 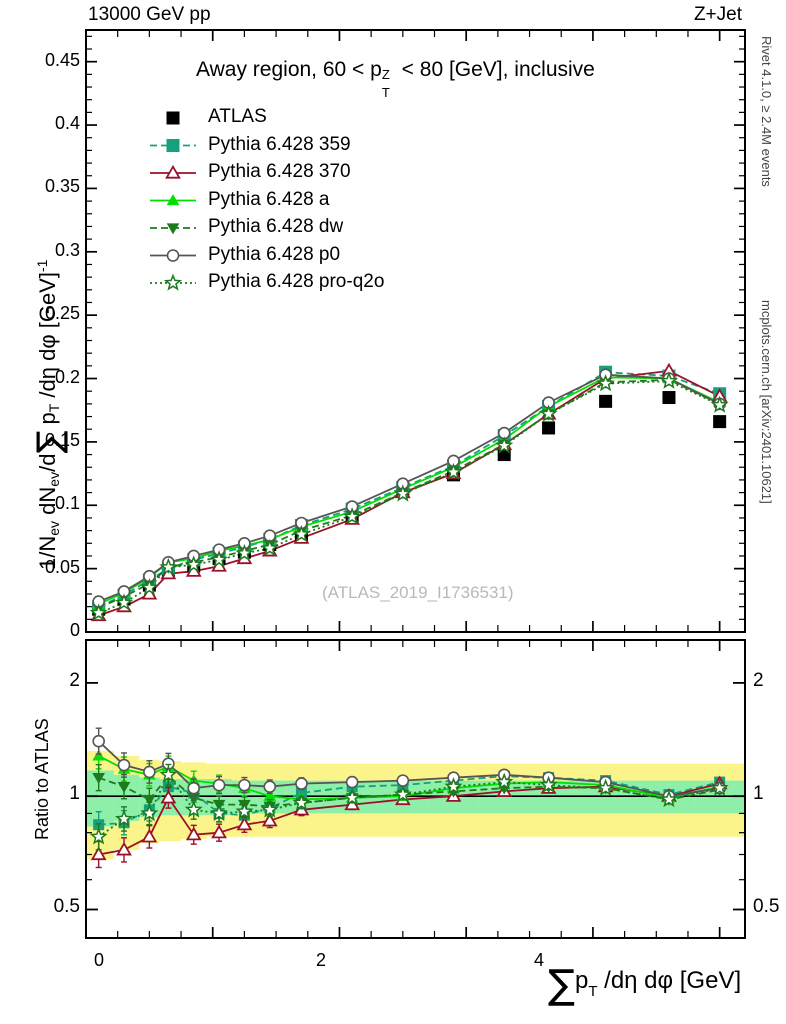 I want to click on legend-label-pythia-6-428-dw: Pythia 6.428 dw, so click(x=276, y=226).